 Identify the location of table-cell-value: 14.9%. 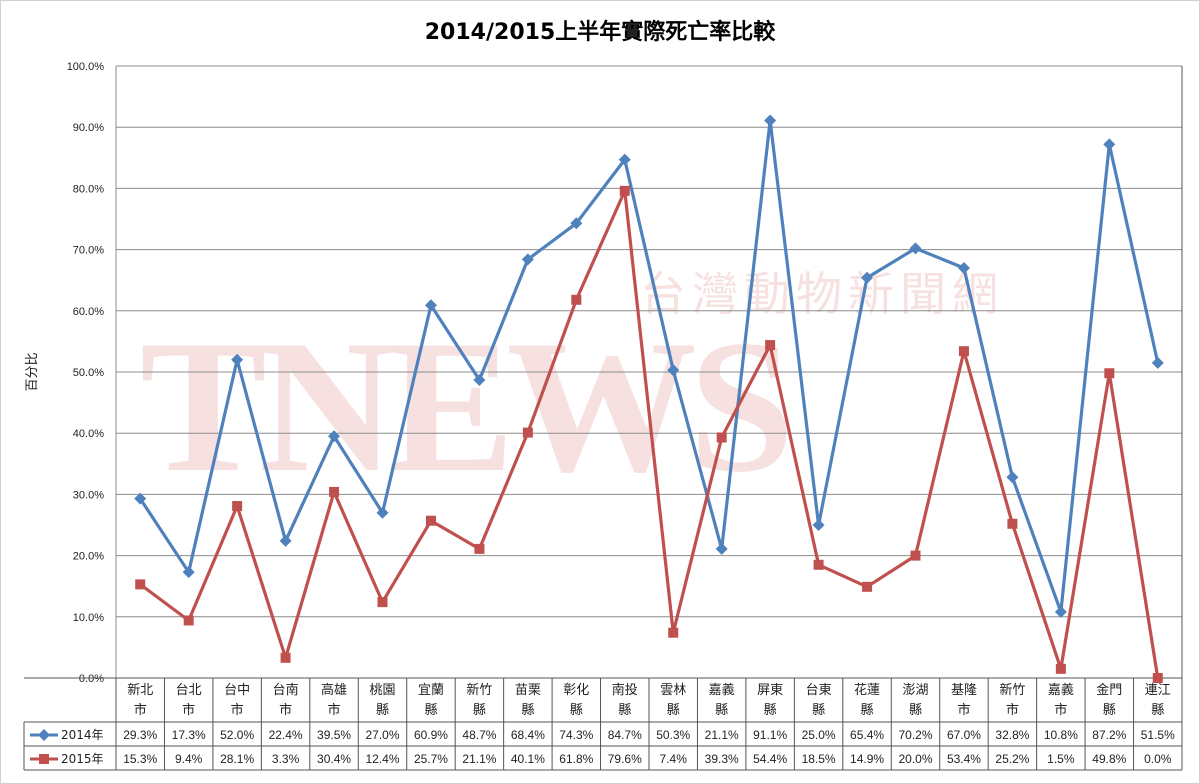
(867, 759).